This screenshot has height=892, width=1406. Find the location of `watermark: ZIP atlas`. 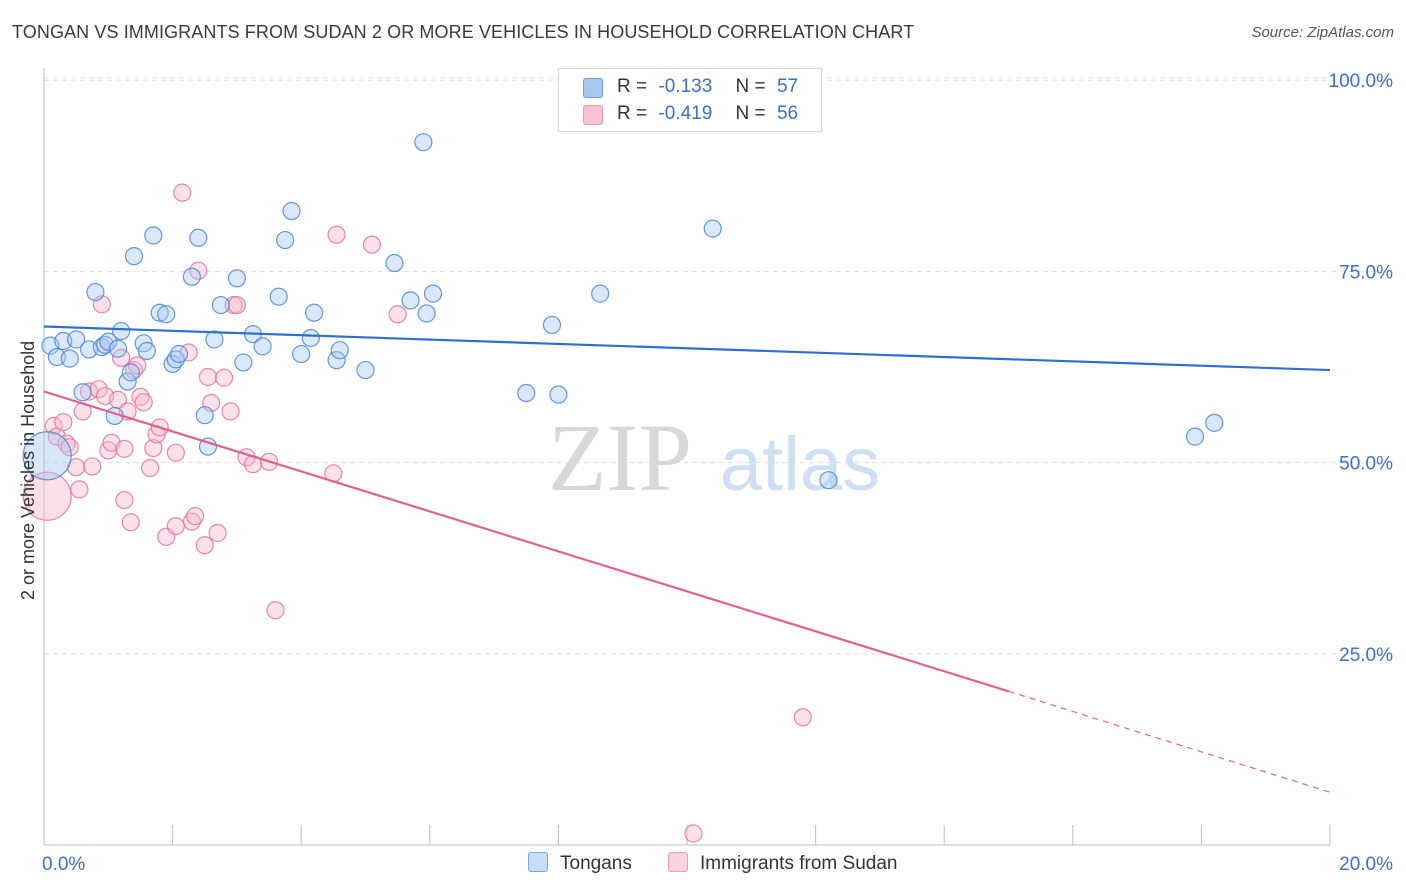

watermark: ZIP atlas is located at coordinates (714, 457).